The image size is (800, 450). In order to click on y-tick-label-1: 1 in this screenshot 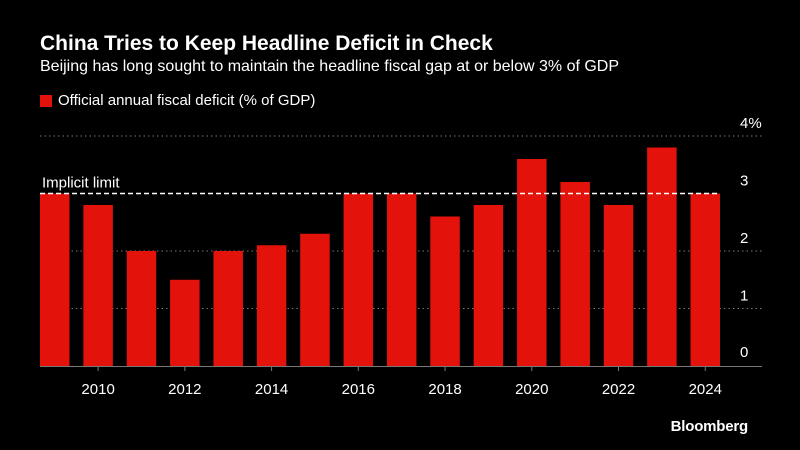, I will do `click(744, 296)`.